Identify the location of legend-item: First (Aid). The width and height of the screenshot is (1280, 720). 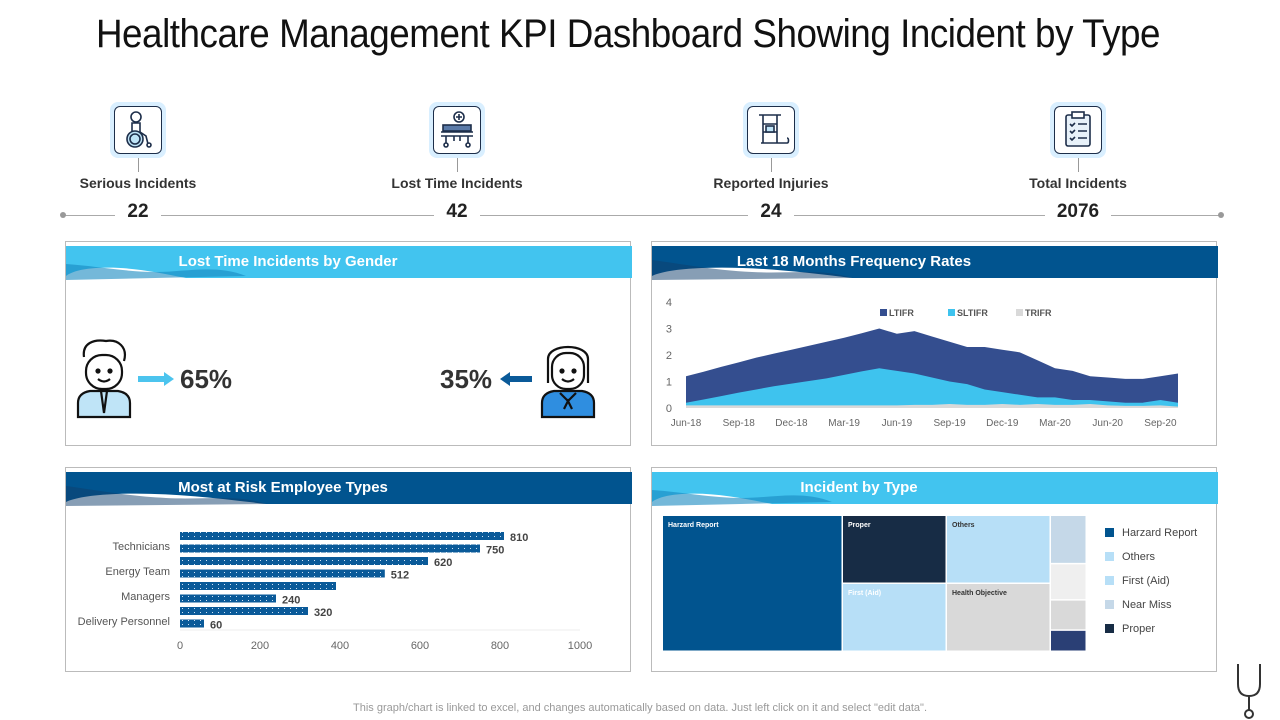
(1137, 581).